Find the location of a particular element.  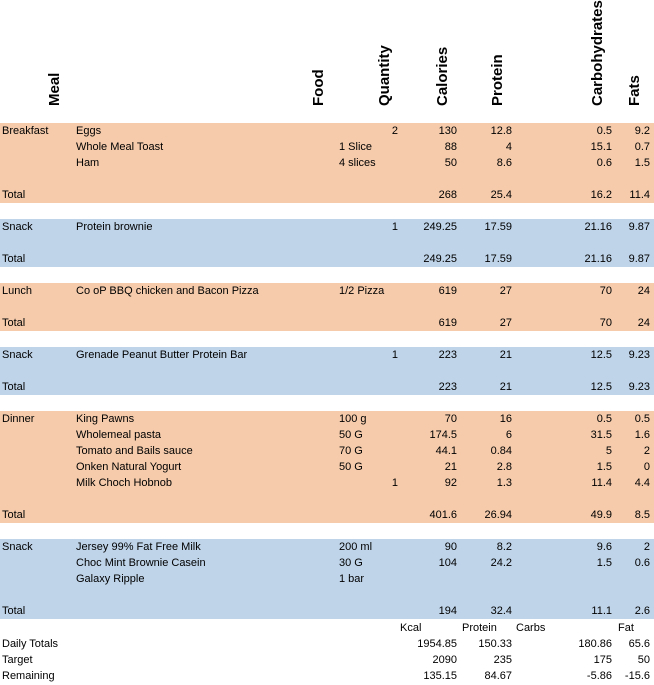

food-name: Whole Meal Toast is located at coordinates (120, 147).